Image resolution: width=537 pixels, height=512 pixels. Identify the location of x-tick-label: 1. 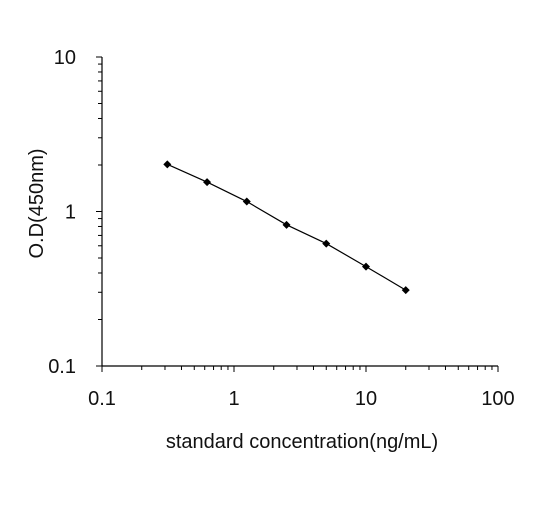
(233, 399).